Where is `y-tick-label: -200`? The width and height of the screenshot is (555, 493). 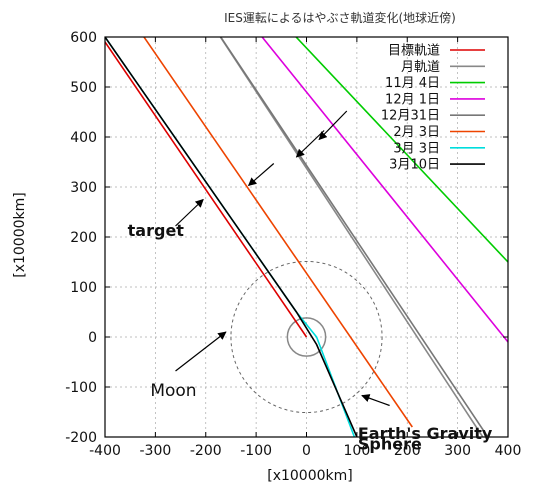
y-tick-label: -200 is located at coordinates (81, 438).